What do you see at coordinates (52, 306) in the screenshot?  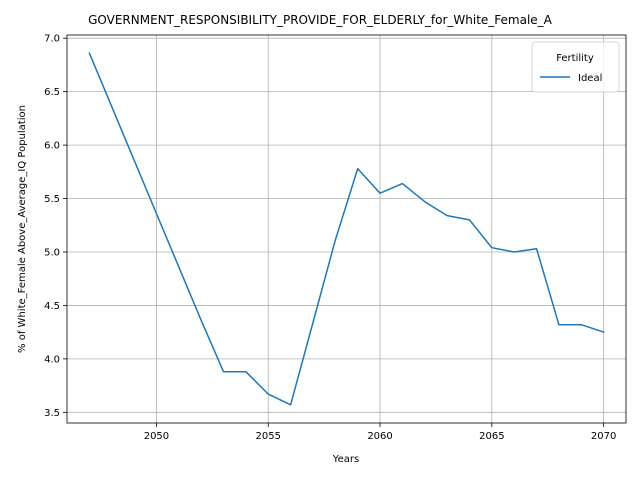 I see `y-tick-label: 4.5` at bounding box center [52, 306].